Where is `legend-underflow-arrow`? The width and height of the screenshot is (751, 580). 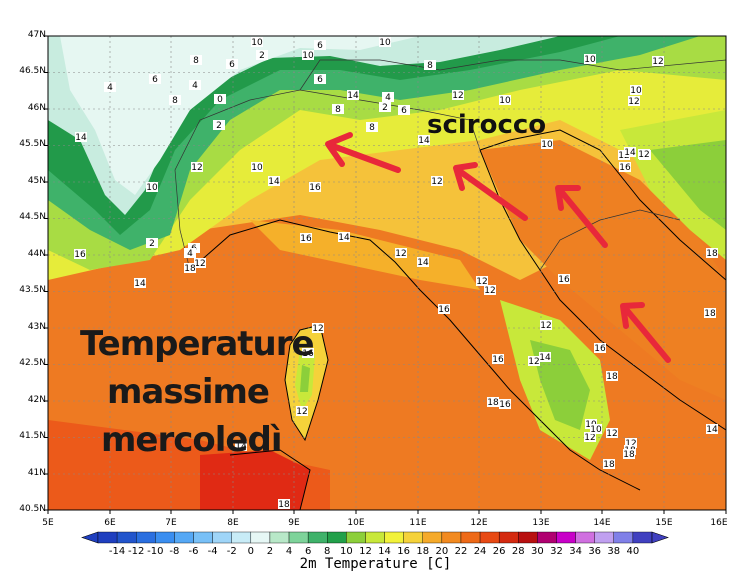
legend-underflow-arrow is located at coordinates (90, 537).